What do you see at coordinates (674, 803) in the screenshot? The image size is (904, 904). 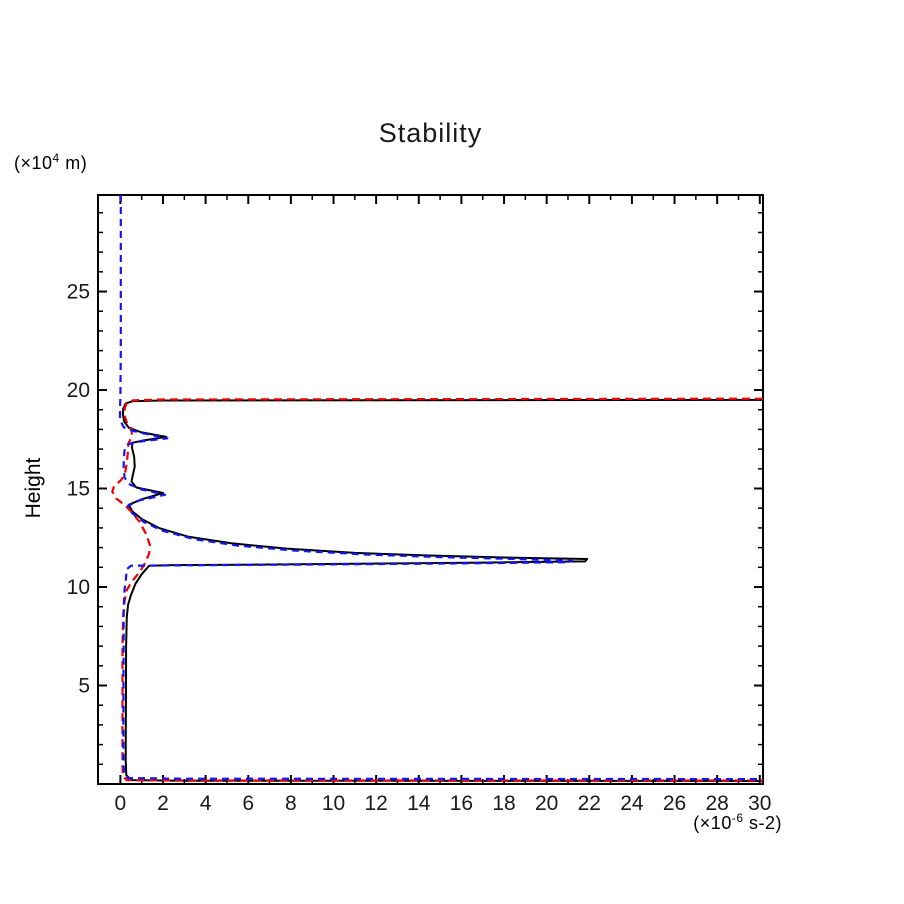 I see `x-tick-label: 26` at bounding box center [674, 803].